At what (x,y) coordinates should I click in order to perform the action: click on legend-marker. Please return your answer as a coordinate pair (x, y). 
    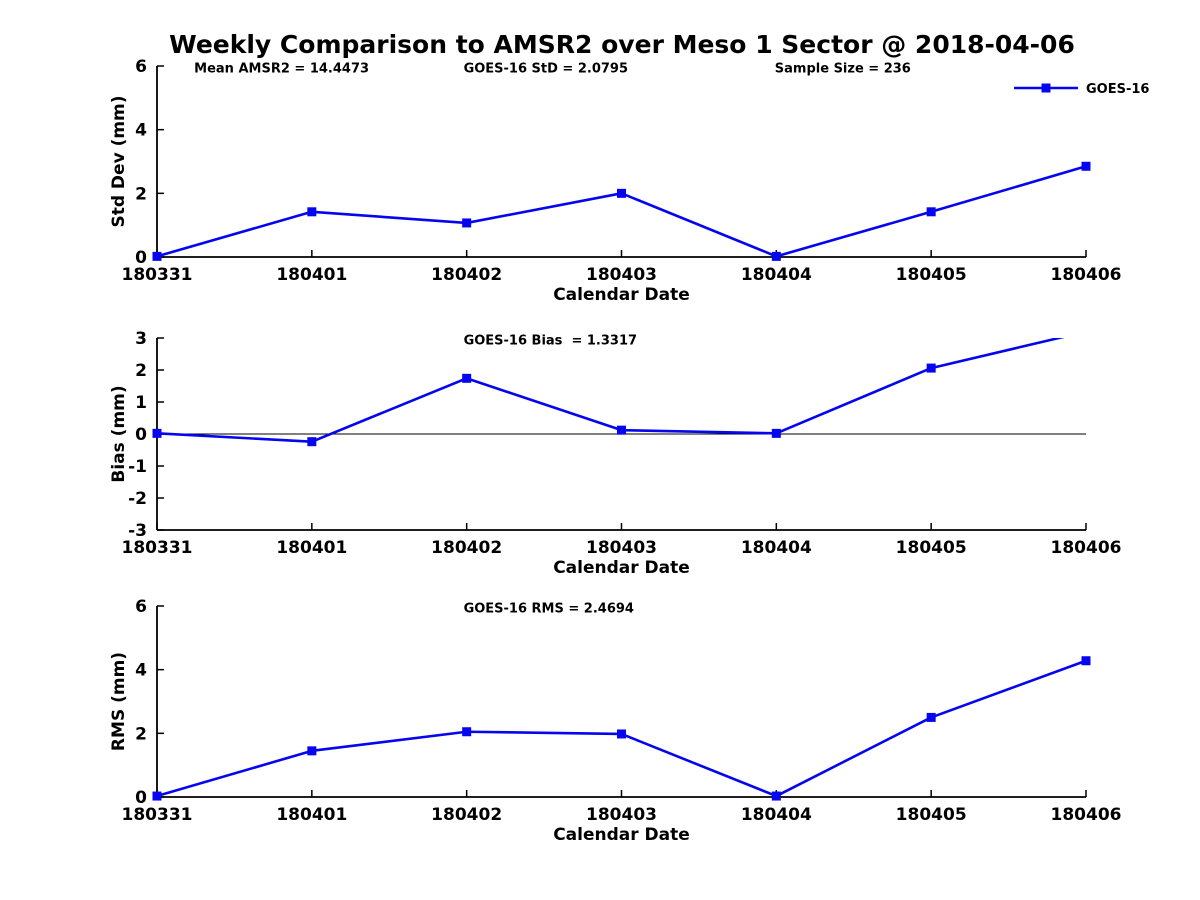
    Looking at the image, I should click on (1046, 88).